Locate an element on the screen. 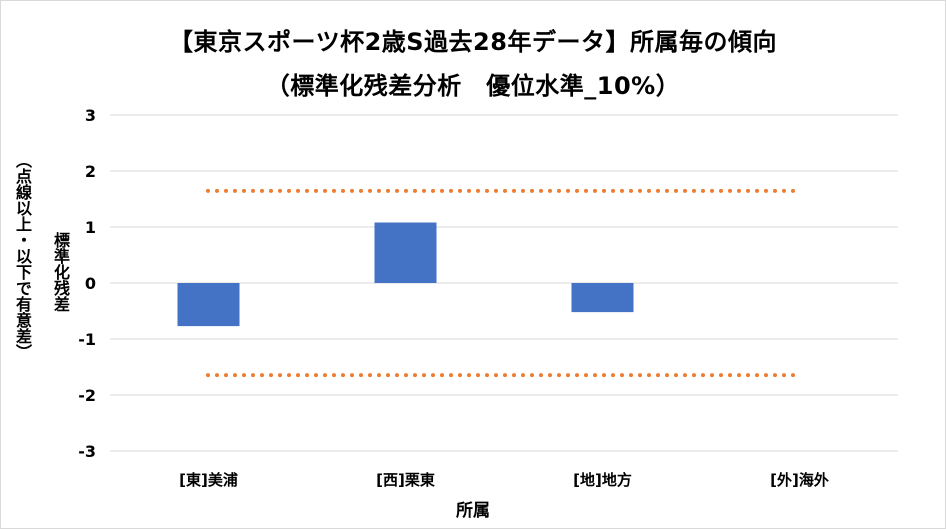  chart-subtitle: （標準化残差分析 優位水準_10%） is located at coordinates (473, 86).